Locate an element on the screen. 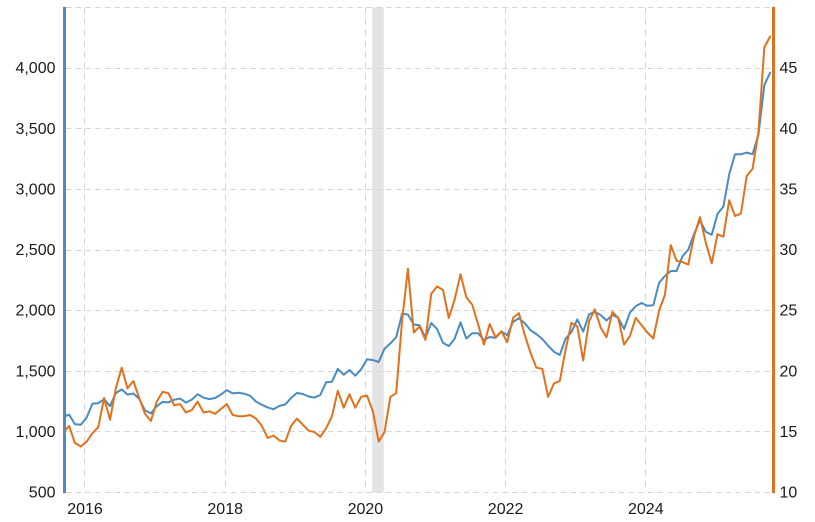 The width and height of the screenshot is (815, 522). svg-text: 2,000 is located at coordinates (35, 311).